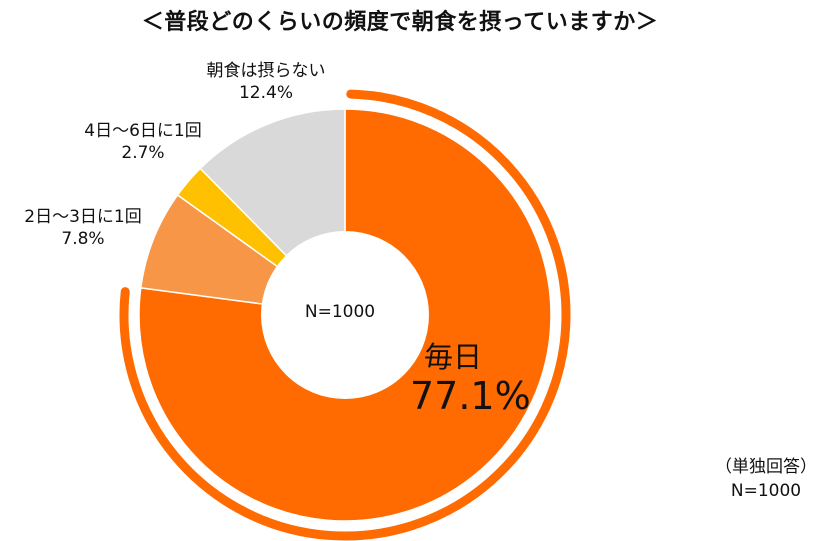 This screenshot has height=541, width=840. I want to click on sample-size-note: N=1000, so click(766, 491).